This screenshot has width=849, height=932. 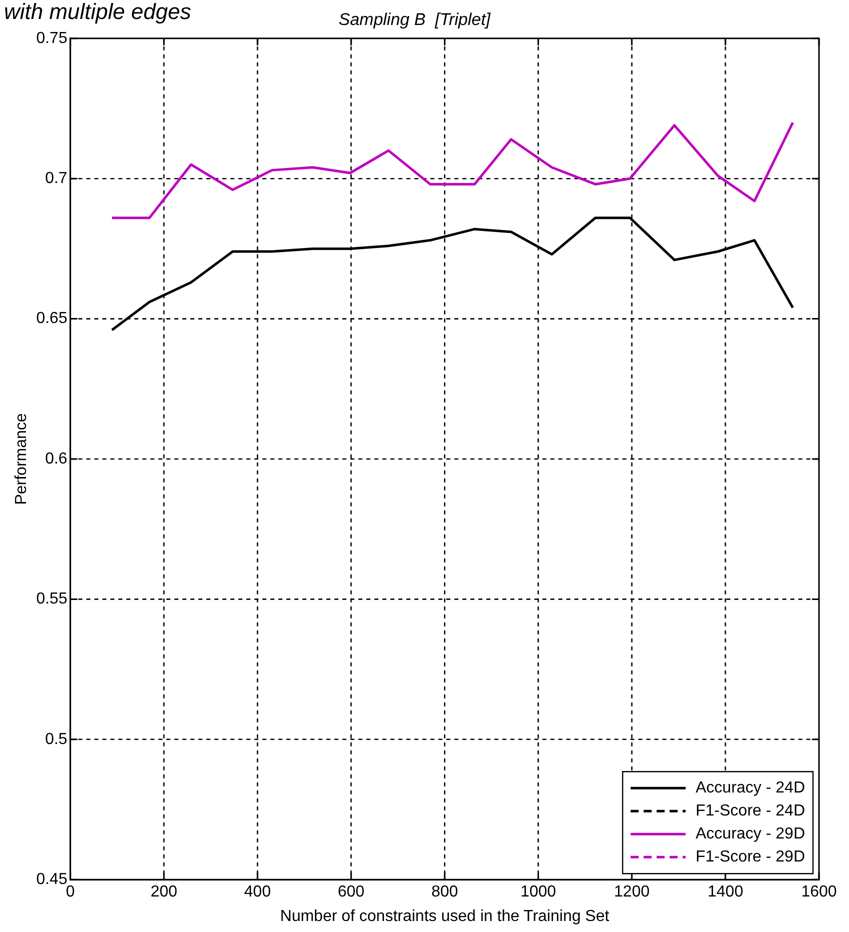 What do you see at coordinates (164, 892) in the screenshot?
I see `x-tick-label: 200` at bounding box center [164, 892].